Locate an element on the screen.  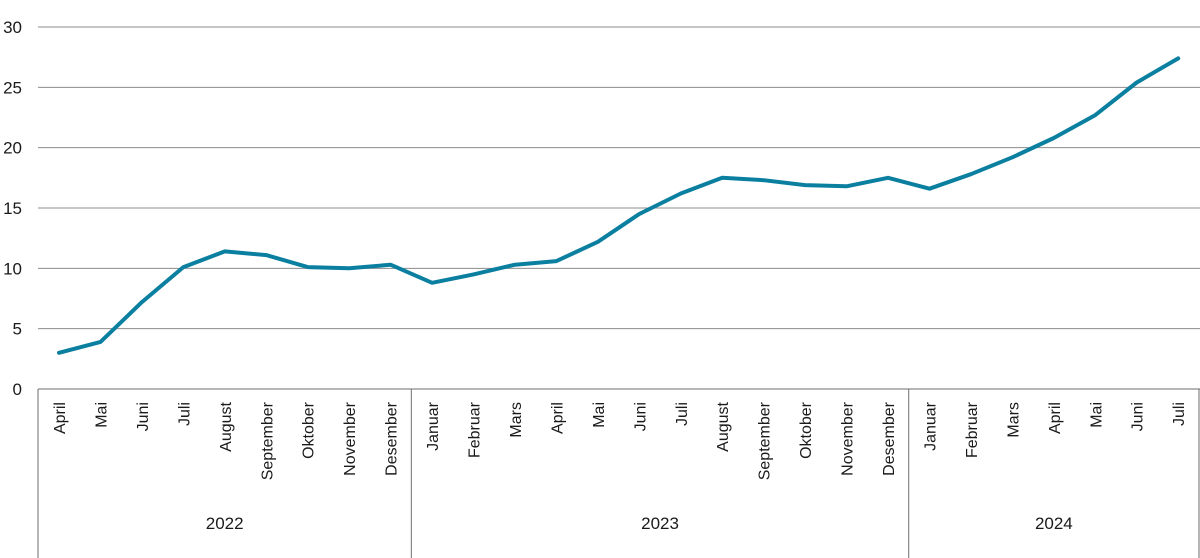
y-axis-ticks: 0 5 10 15 20 25 30 is located at coordinates (12, 208).